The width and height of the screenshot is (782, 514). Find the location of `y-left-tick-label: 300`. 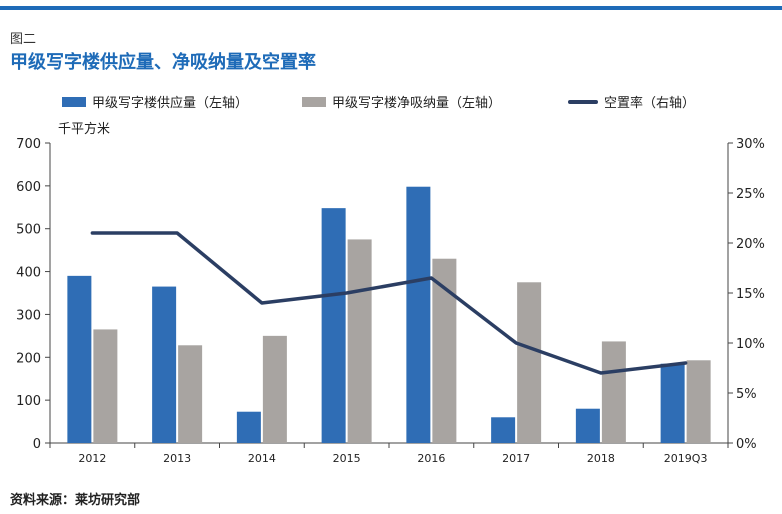

y-left-tick-label: 300 is located at coordinates (28, 315).